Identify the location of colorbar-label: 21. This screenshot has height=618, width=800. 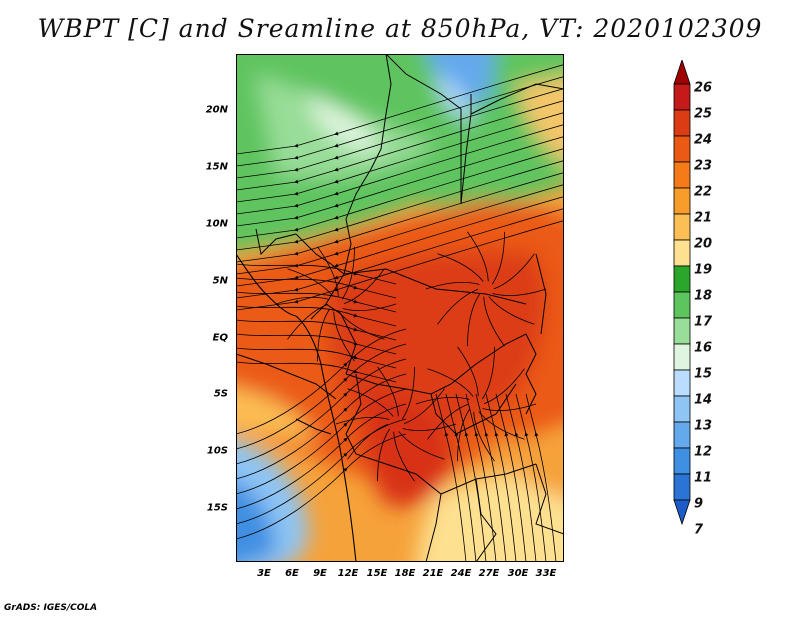
(703, 218).